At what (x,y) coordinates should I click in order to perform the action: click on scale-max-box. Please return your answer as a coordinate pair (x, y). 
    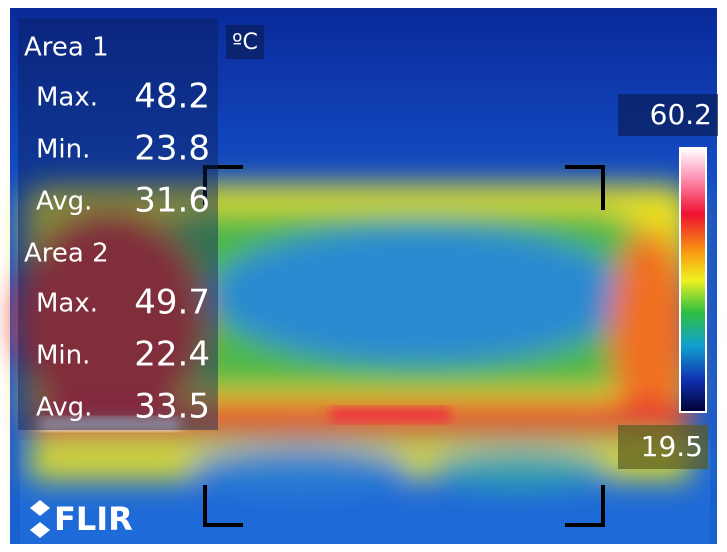
    Looking at the image, I should click on (668, 115).